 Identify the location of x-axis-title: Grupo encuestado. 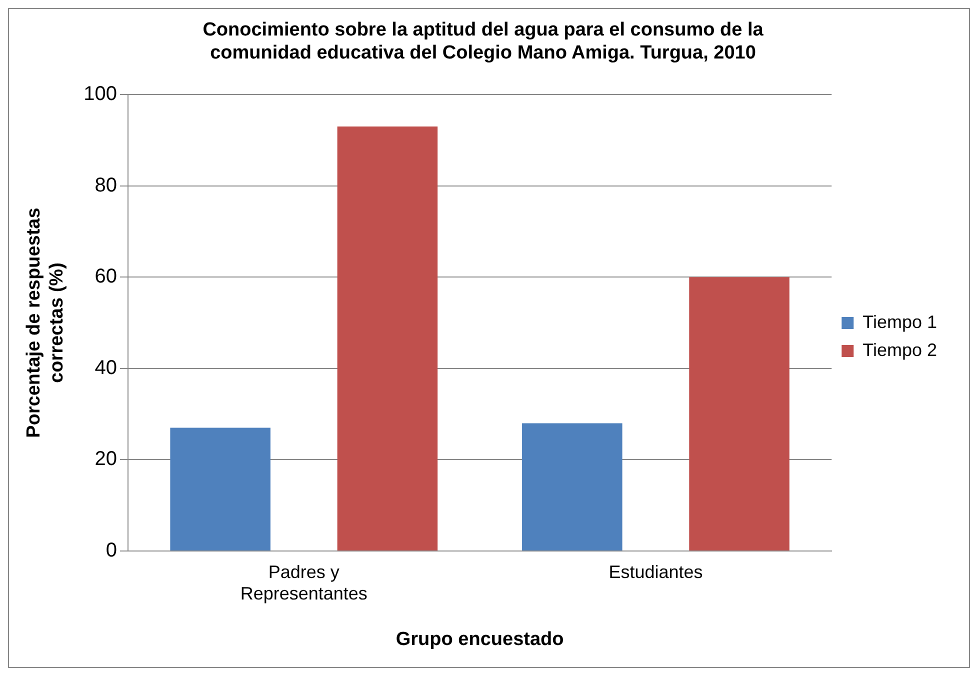
(480, 639).